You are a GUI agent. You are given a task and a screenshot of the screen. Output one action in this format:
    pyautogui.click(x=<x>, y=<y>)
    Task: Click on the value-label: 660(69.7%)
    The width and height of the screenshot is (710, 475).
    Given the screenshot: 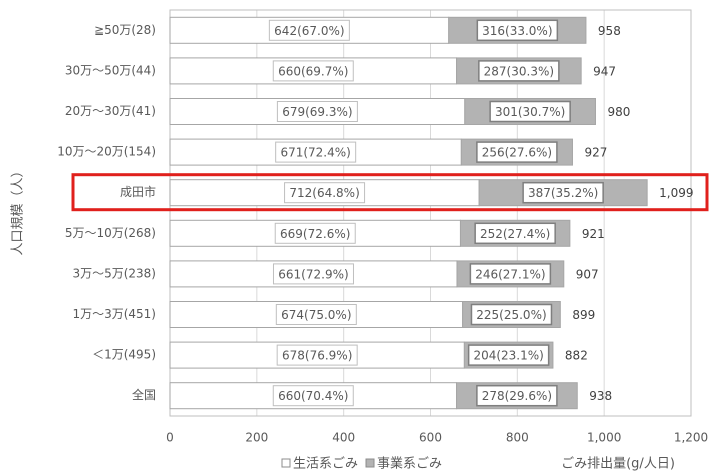 What is the action you would take?
    pyautogui.click(x=313, y=71)
    